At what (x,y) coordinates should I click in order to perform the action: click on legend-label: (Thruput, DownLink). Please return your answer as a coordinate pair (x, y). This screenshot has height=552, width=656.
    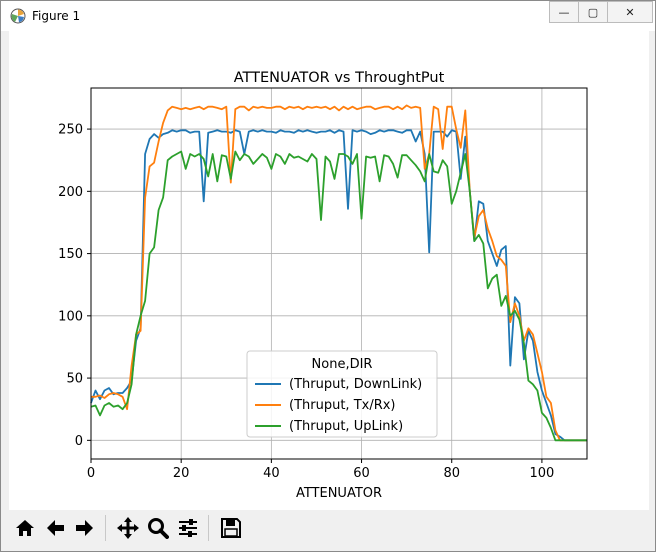
    Looking at the image, I should click on (355, 384).